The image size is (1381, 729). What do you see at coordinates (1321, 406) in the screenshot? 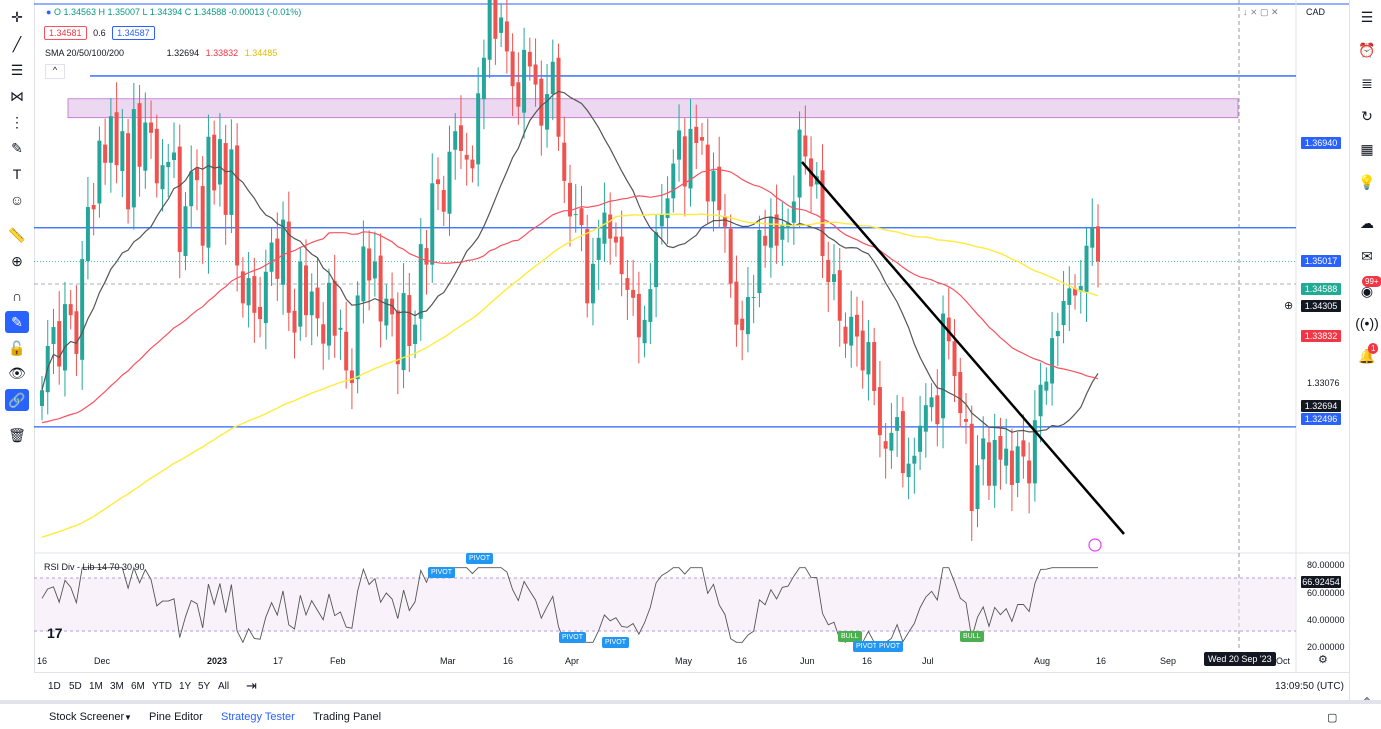
I see `price-label-sma-fast: 1.32694` at bounding box center [1321, 406].